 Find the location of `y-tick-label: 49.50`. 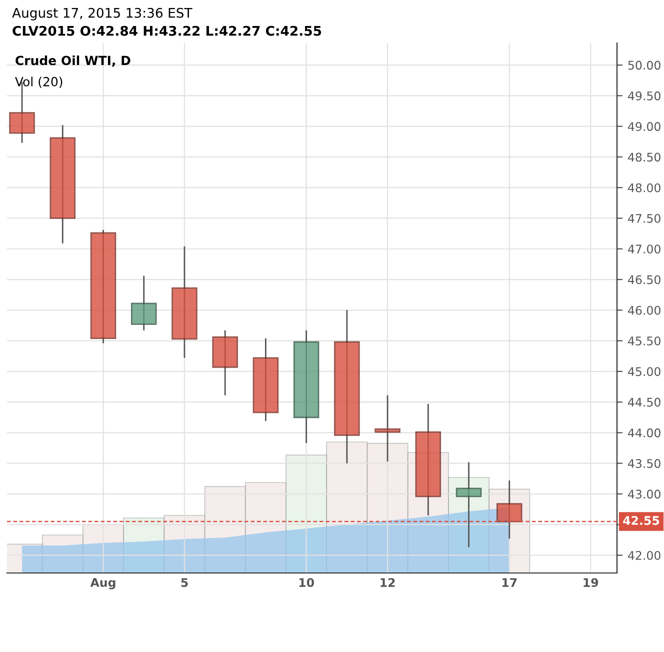

y-tick-label: 49.50 is located at coordinates (644, 95).